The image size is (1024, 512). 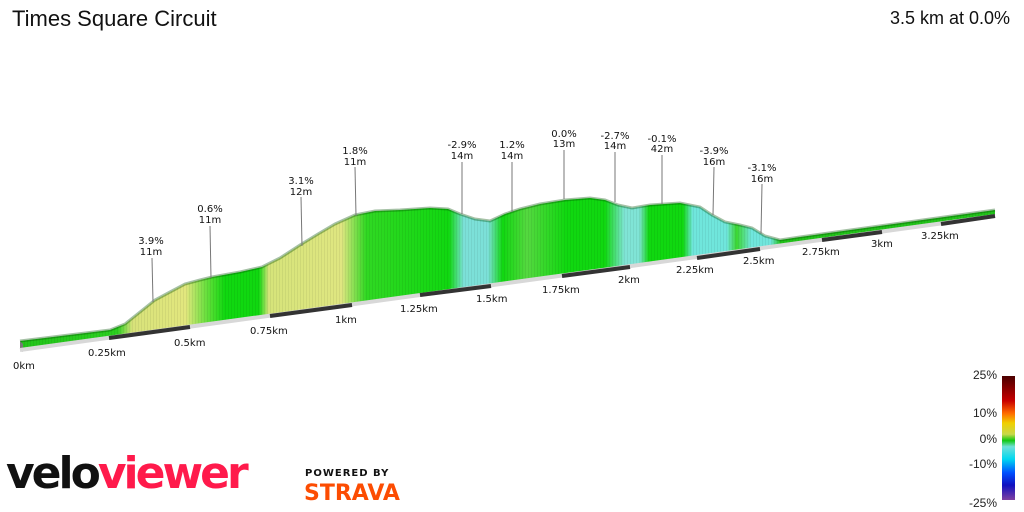 What do you see at coordinates (352, 493) in the screenshot?
I see `strava-logo: STRAVA` at bounding box center [352, 493].